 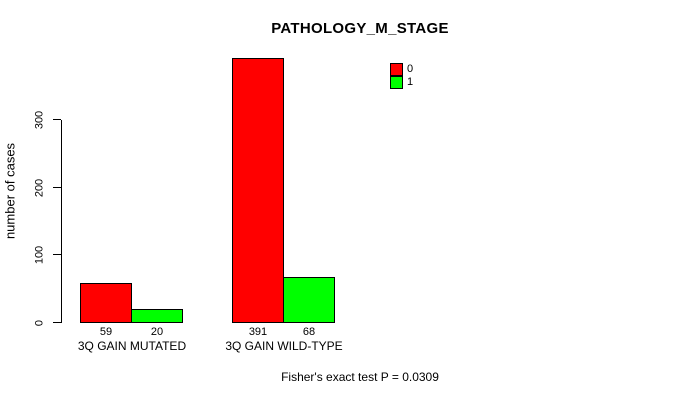 I want to click on y-axis-tick-label: 200, so click(x=39, y=188).